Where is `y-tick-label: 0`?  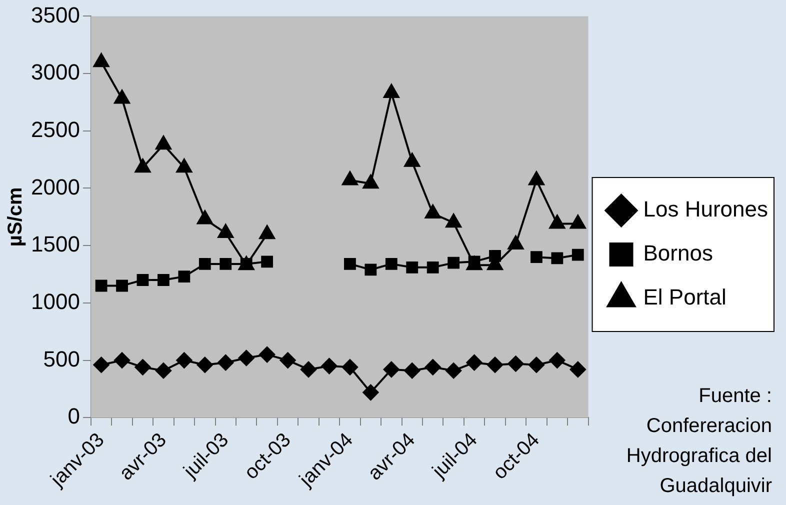 y-tick-label: 0 is located at coordinates (74, 416).